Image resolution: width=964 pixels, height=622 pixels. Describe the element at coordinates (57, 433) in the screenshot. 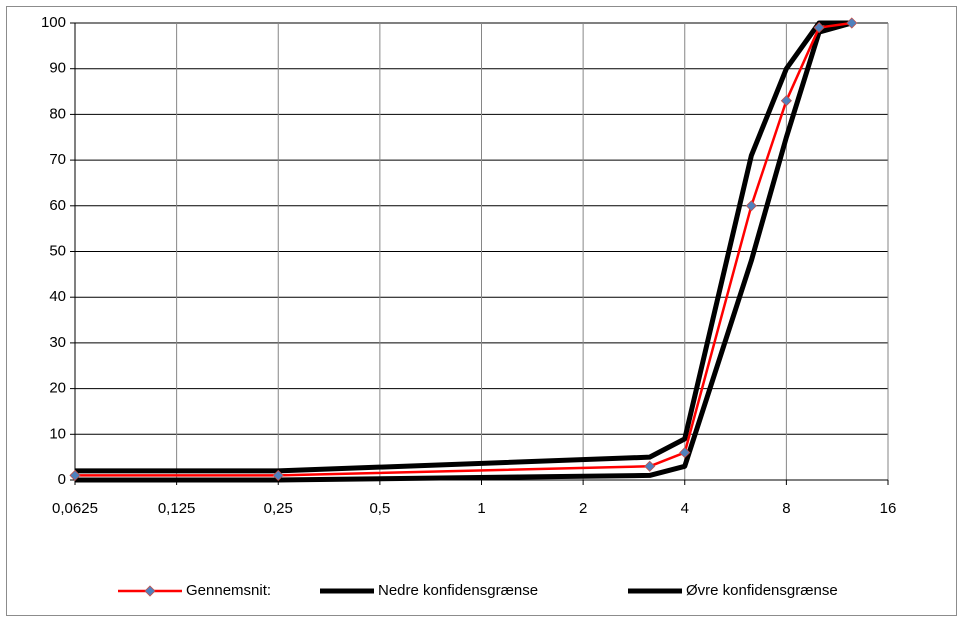

I see `y-tick-label: 10` at that location.